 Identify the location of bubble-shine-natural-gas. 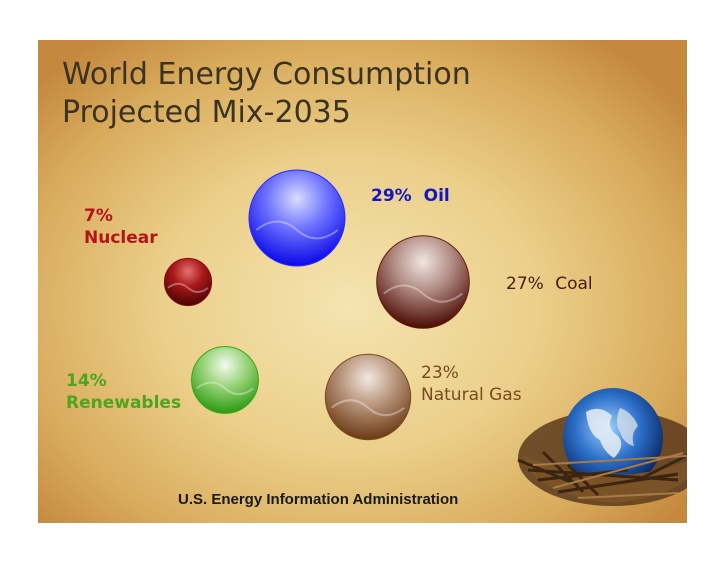
(368, 408).